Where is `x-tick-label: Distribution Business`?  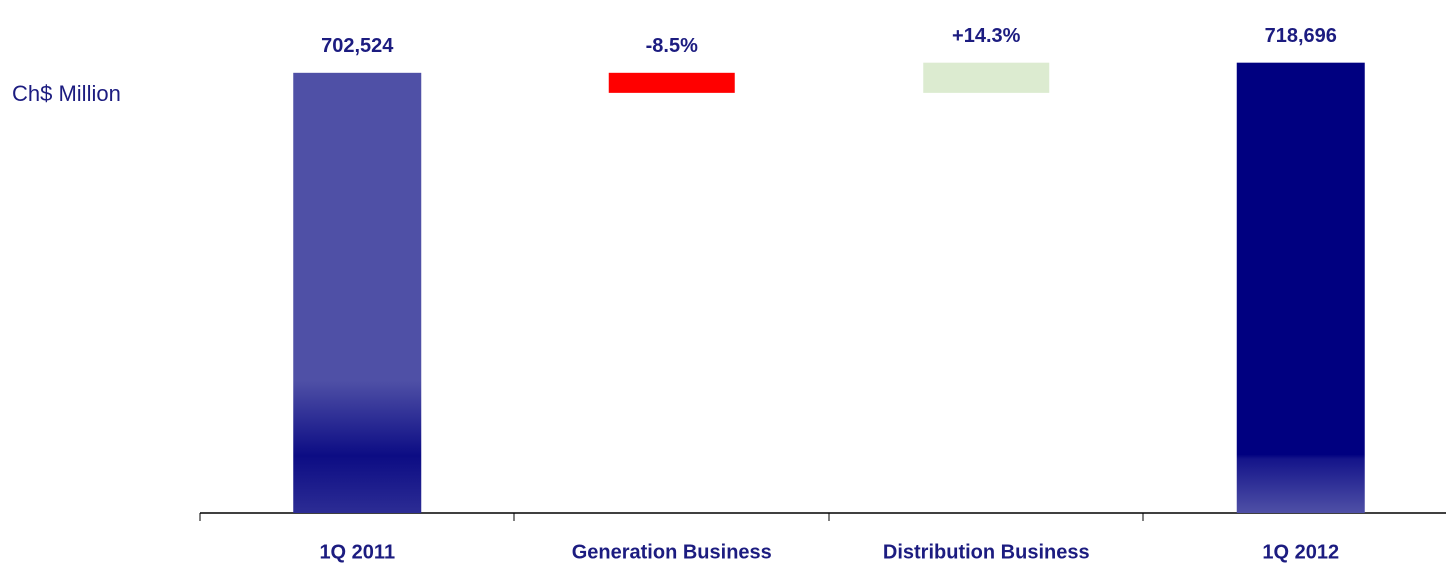
x-tick-label: Distribution Business is located at coordinates (986, 552).